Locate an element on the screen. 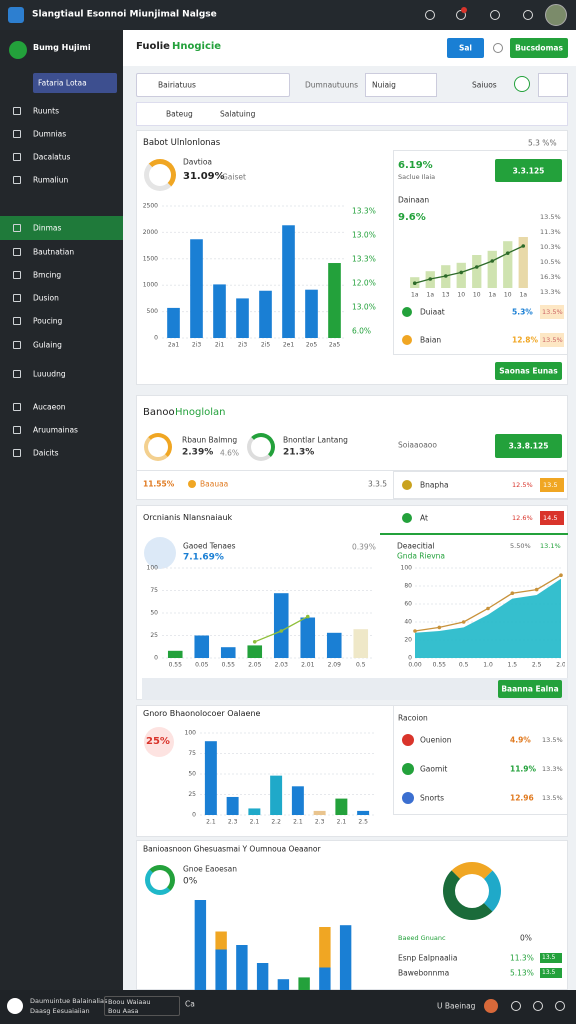 The width and height of the screenshot is (576, 1024). x-tick-label: 2.0 is located at coordinates (560, 665).